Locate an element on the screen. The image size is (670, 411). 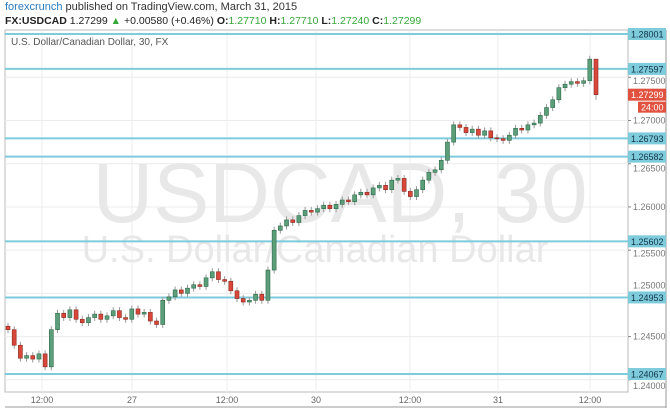
y-tick-label: 1.27000 is located at coordinates (649, 121).